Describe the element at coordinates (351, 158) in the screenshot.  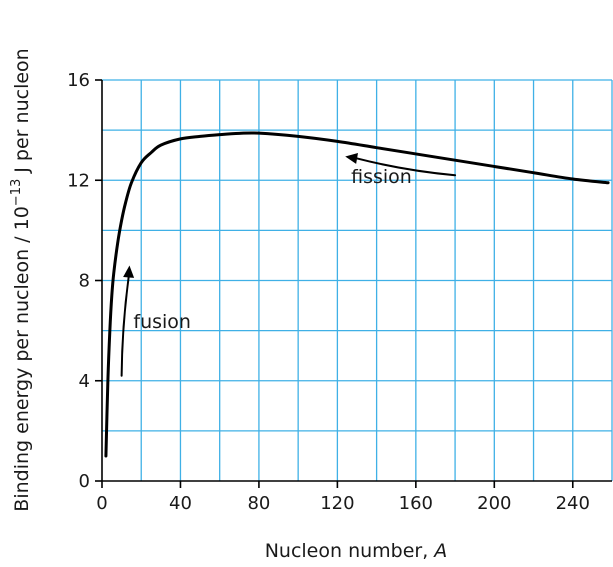
I see `fission-arrow-head` at that location.